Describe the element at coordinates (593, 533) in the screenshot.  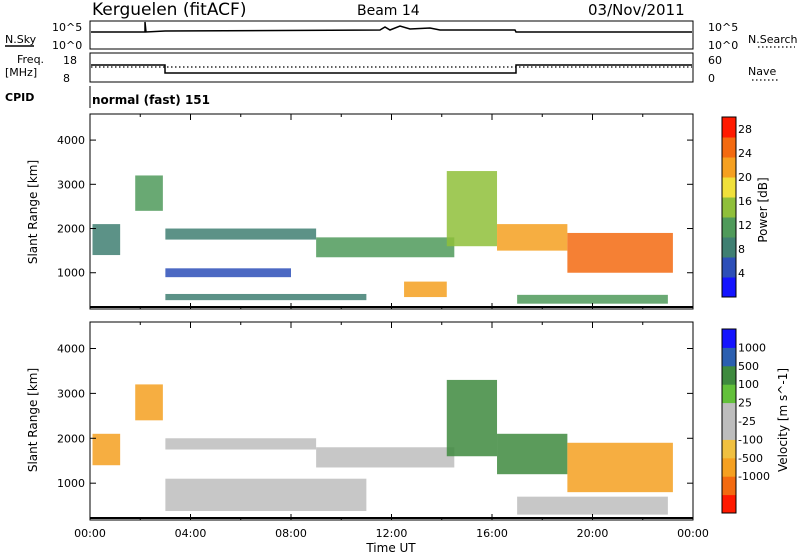
I see `x-tick-label-5: 20:00` at that location.